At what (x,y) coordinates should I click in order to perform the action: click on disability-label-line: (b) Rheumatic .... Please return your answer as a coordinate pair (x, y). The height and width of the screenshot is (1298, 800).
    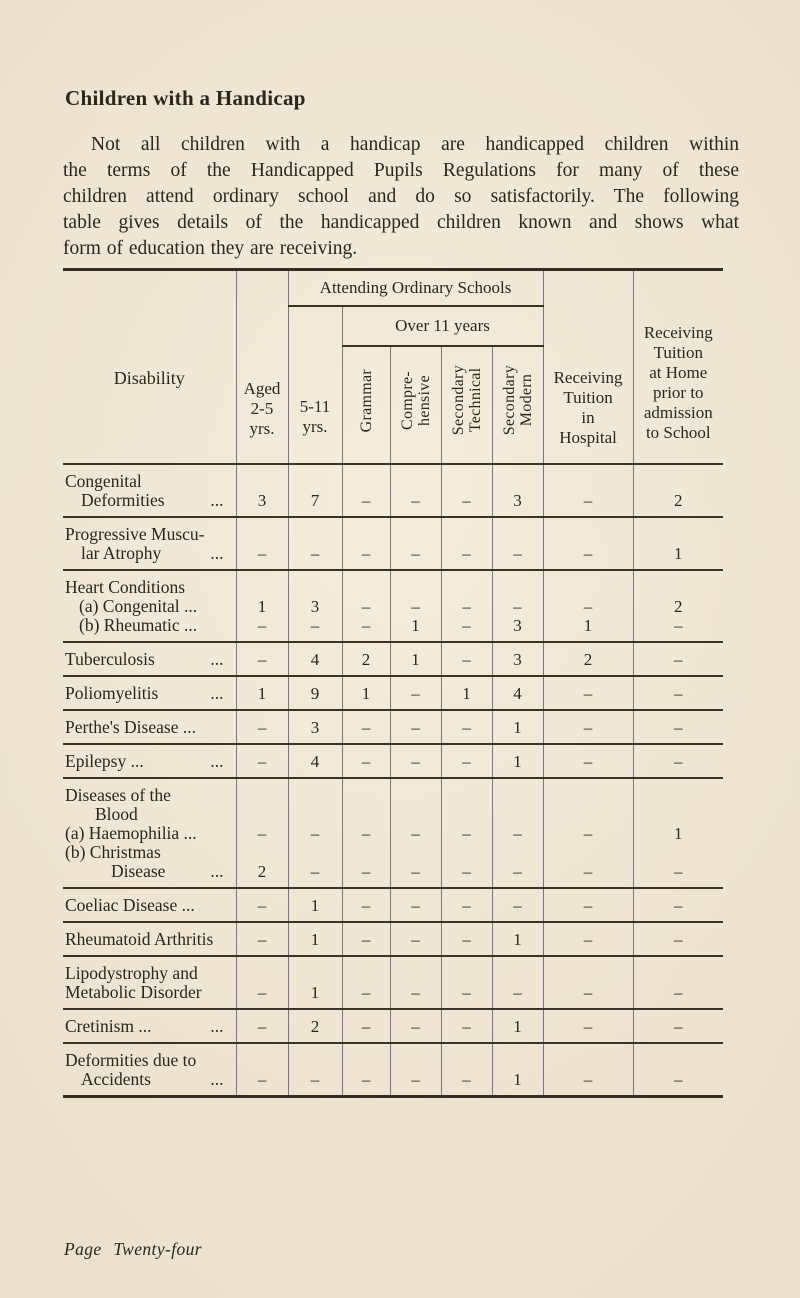
    Looking at the image, I should click on (150, 625).